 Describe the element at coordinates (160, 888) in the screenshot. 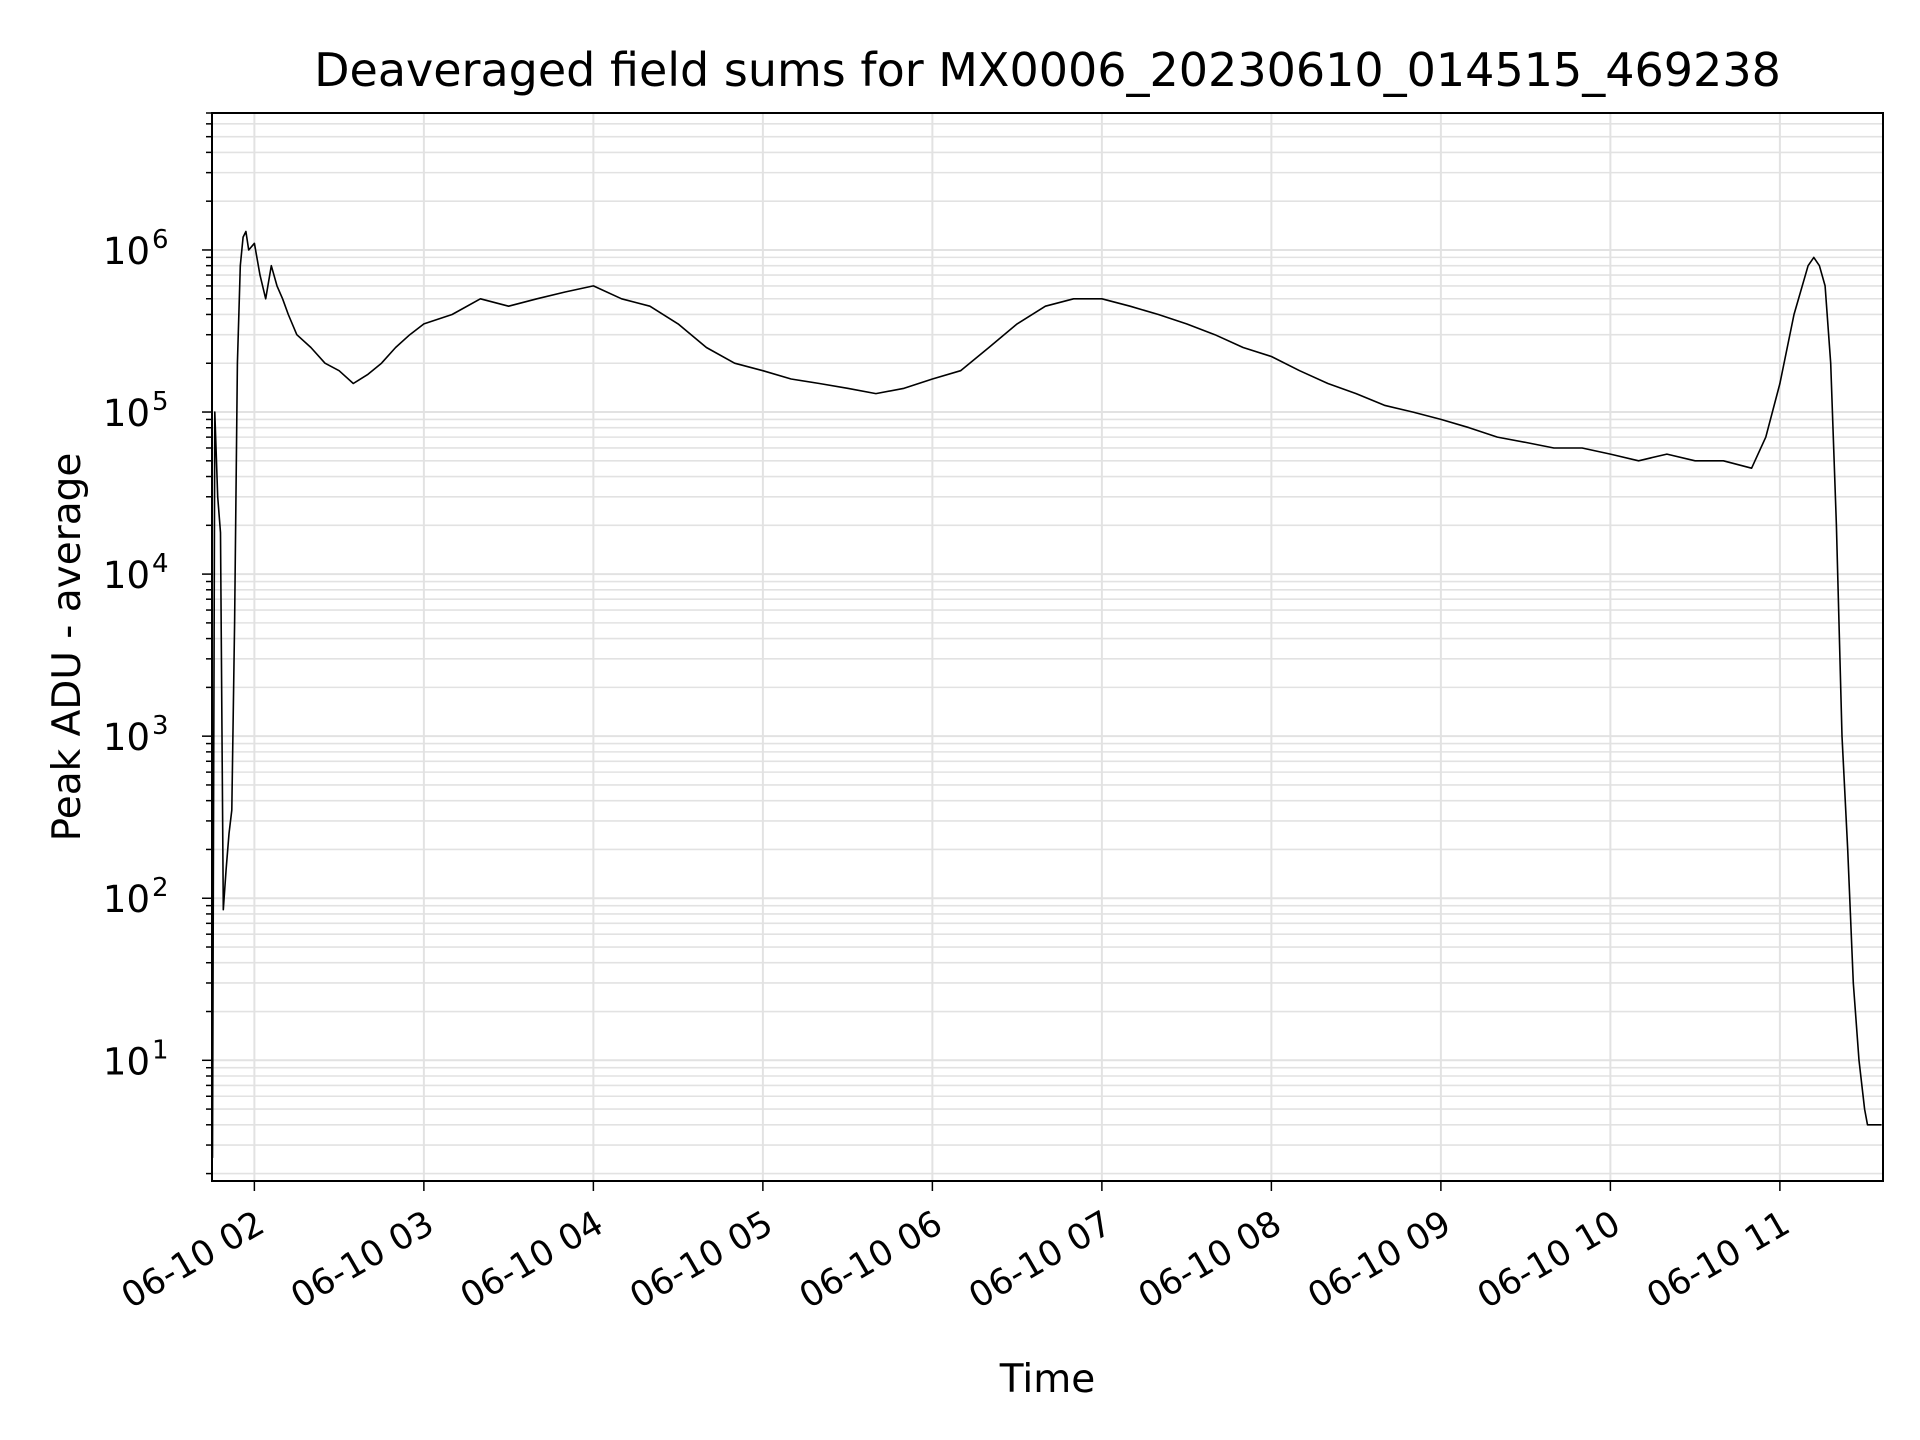

I see `y-tick-exponent: 2` at that location.